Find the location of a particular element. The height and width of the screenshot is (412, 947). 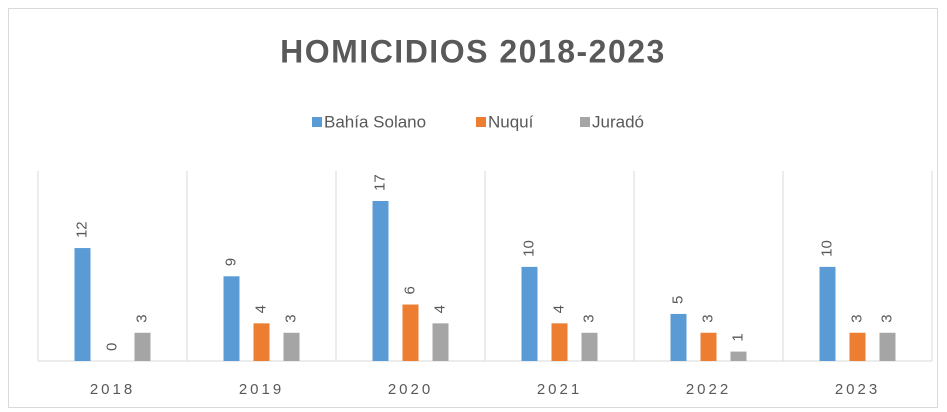

chart-title: HOMICIDIOS 2018-2023 is located at coordinates (473, 51).